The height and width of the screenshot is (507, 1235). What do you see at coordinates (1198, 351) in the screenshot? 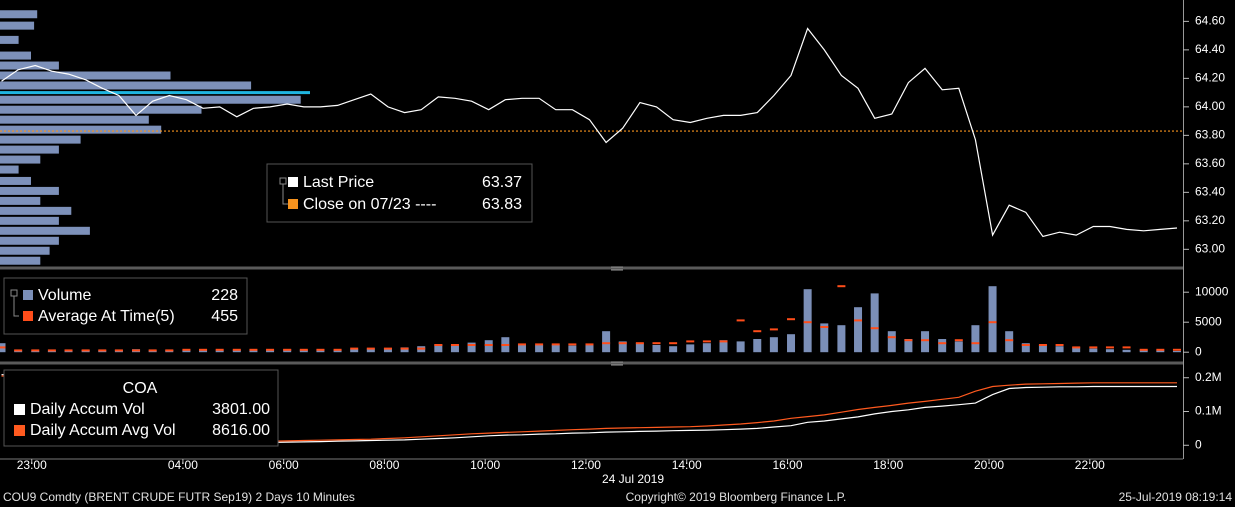
I see `y-tick-label: 0` at bounding box center [1198, 351].